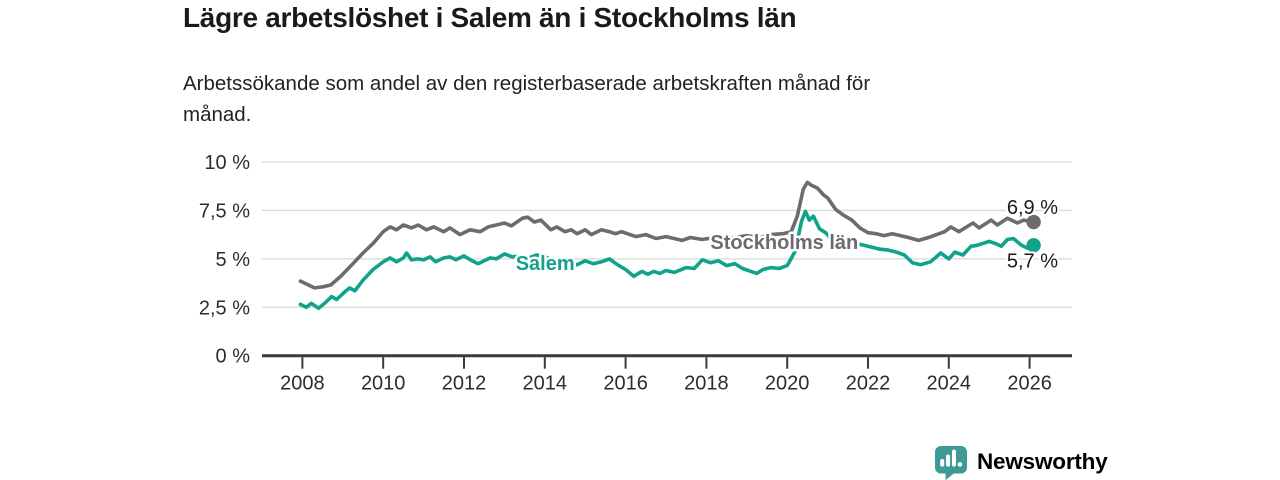 The image size is (1280, 480). I want to click on x-tick-label: 2022, so click(868, 384).